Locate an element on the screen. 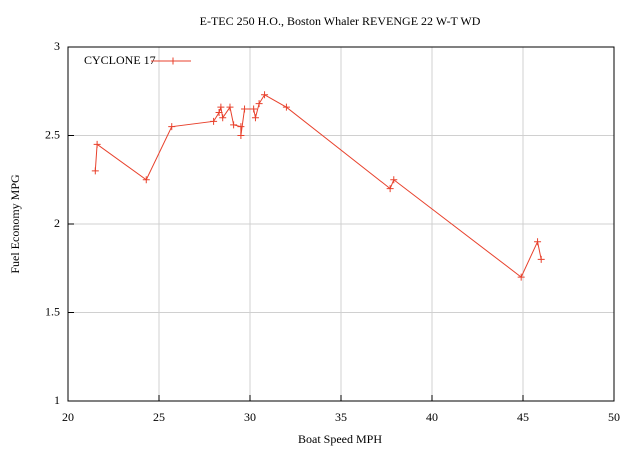  y-tick-label: 1 is located at coordinates (57, 400).